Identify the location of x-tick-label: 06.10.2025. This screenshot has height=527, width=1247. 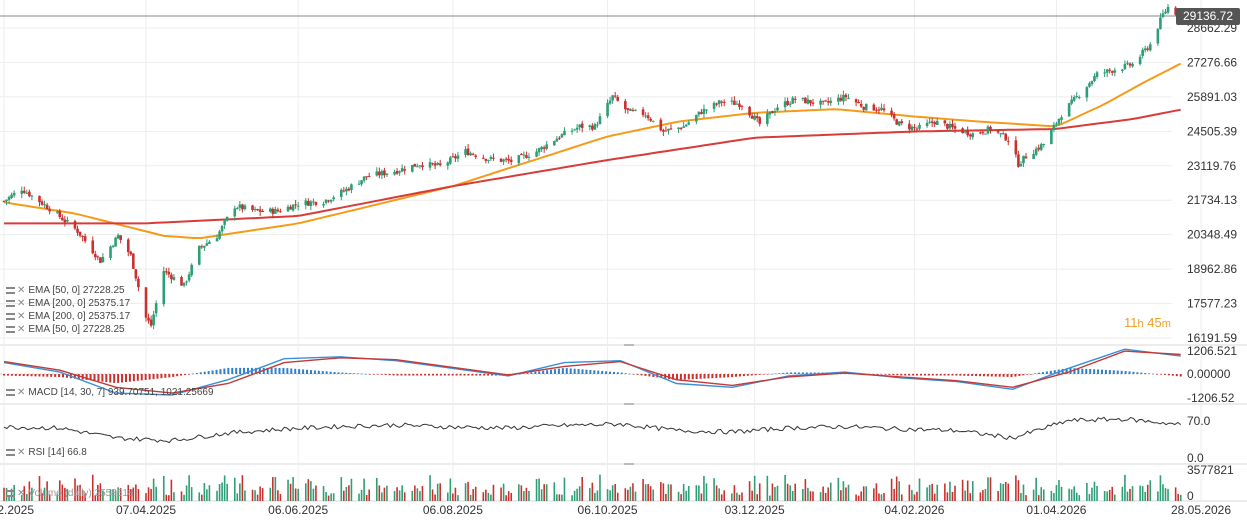
(608, 510).